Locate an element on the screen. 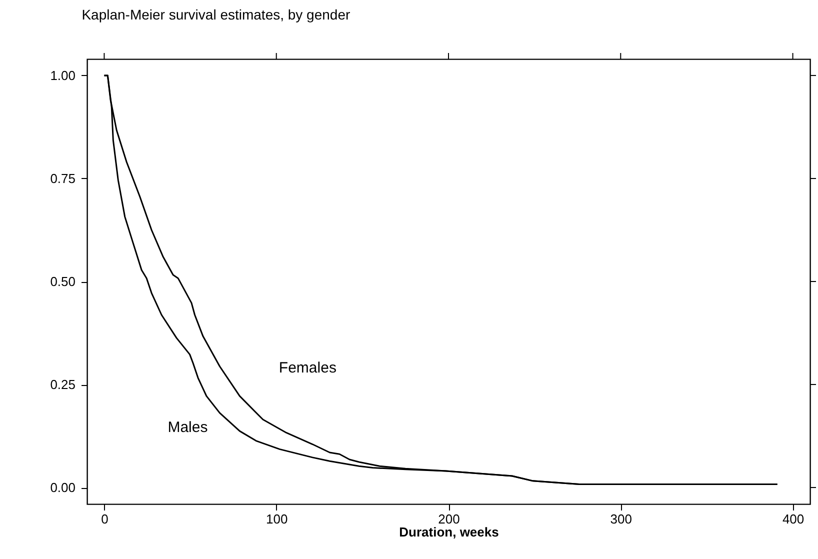 This screenshot has width=818, height=559. y-tick-label: 1.00 is located at coordinates (63, 75).